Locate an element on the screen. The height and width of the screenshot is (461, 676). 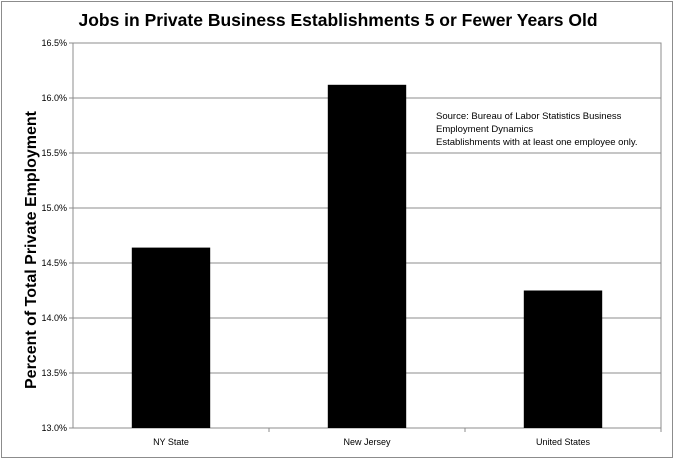
x-tick-label: United States is located at coordinates (563, 442).